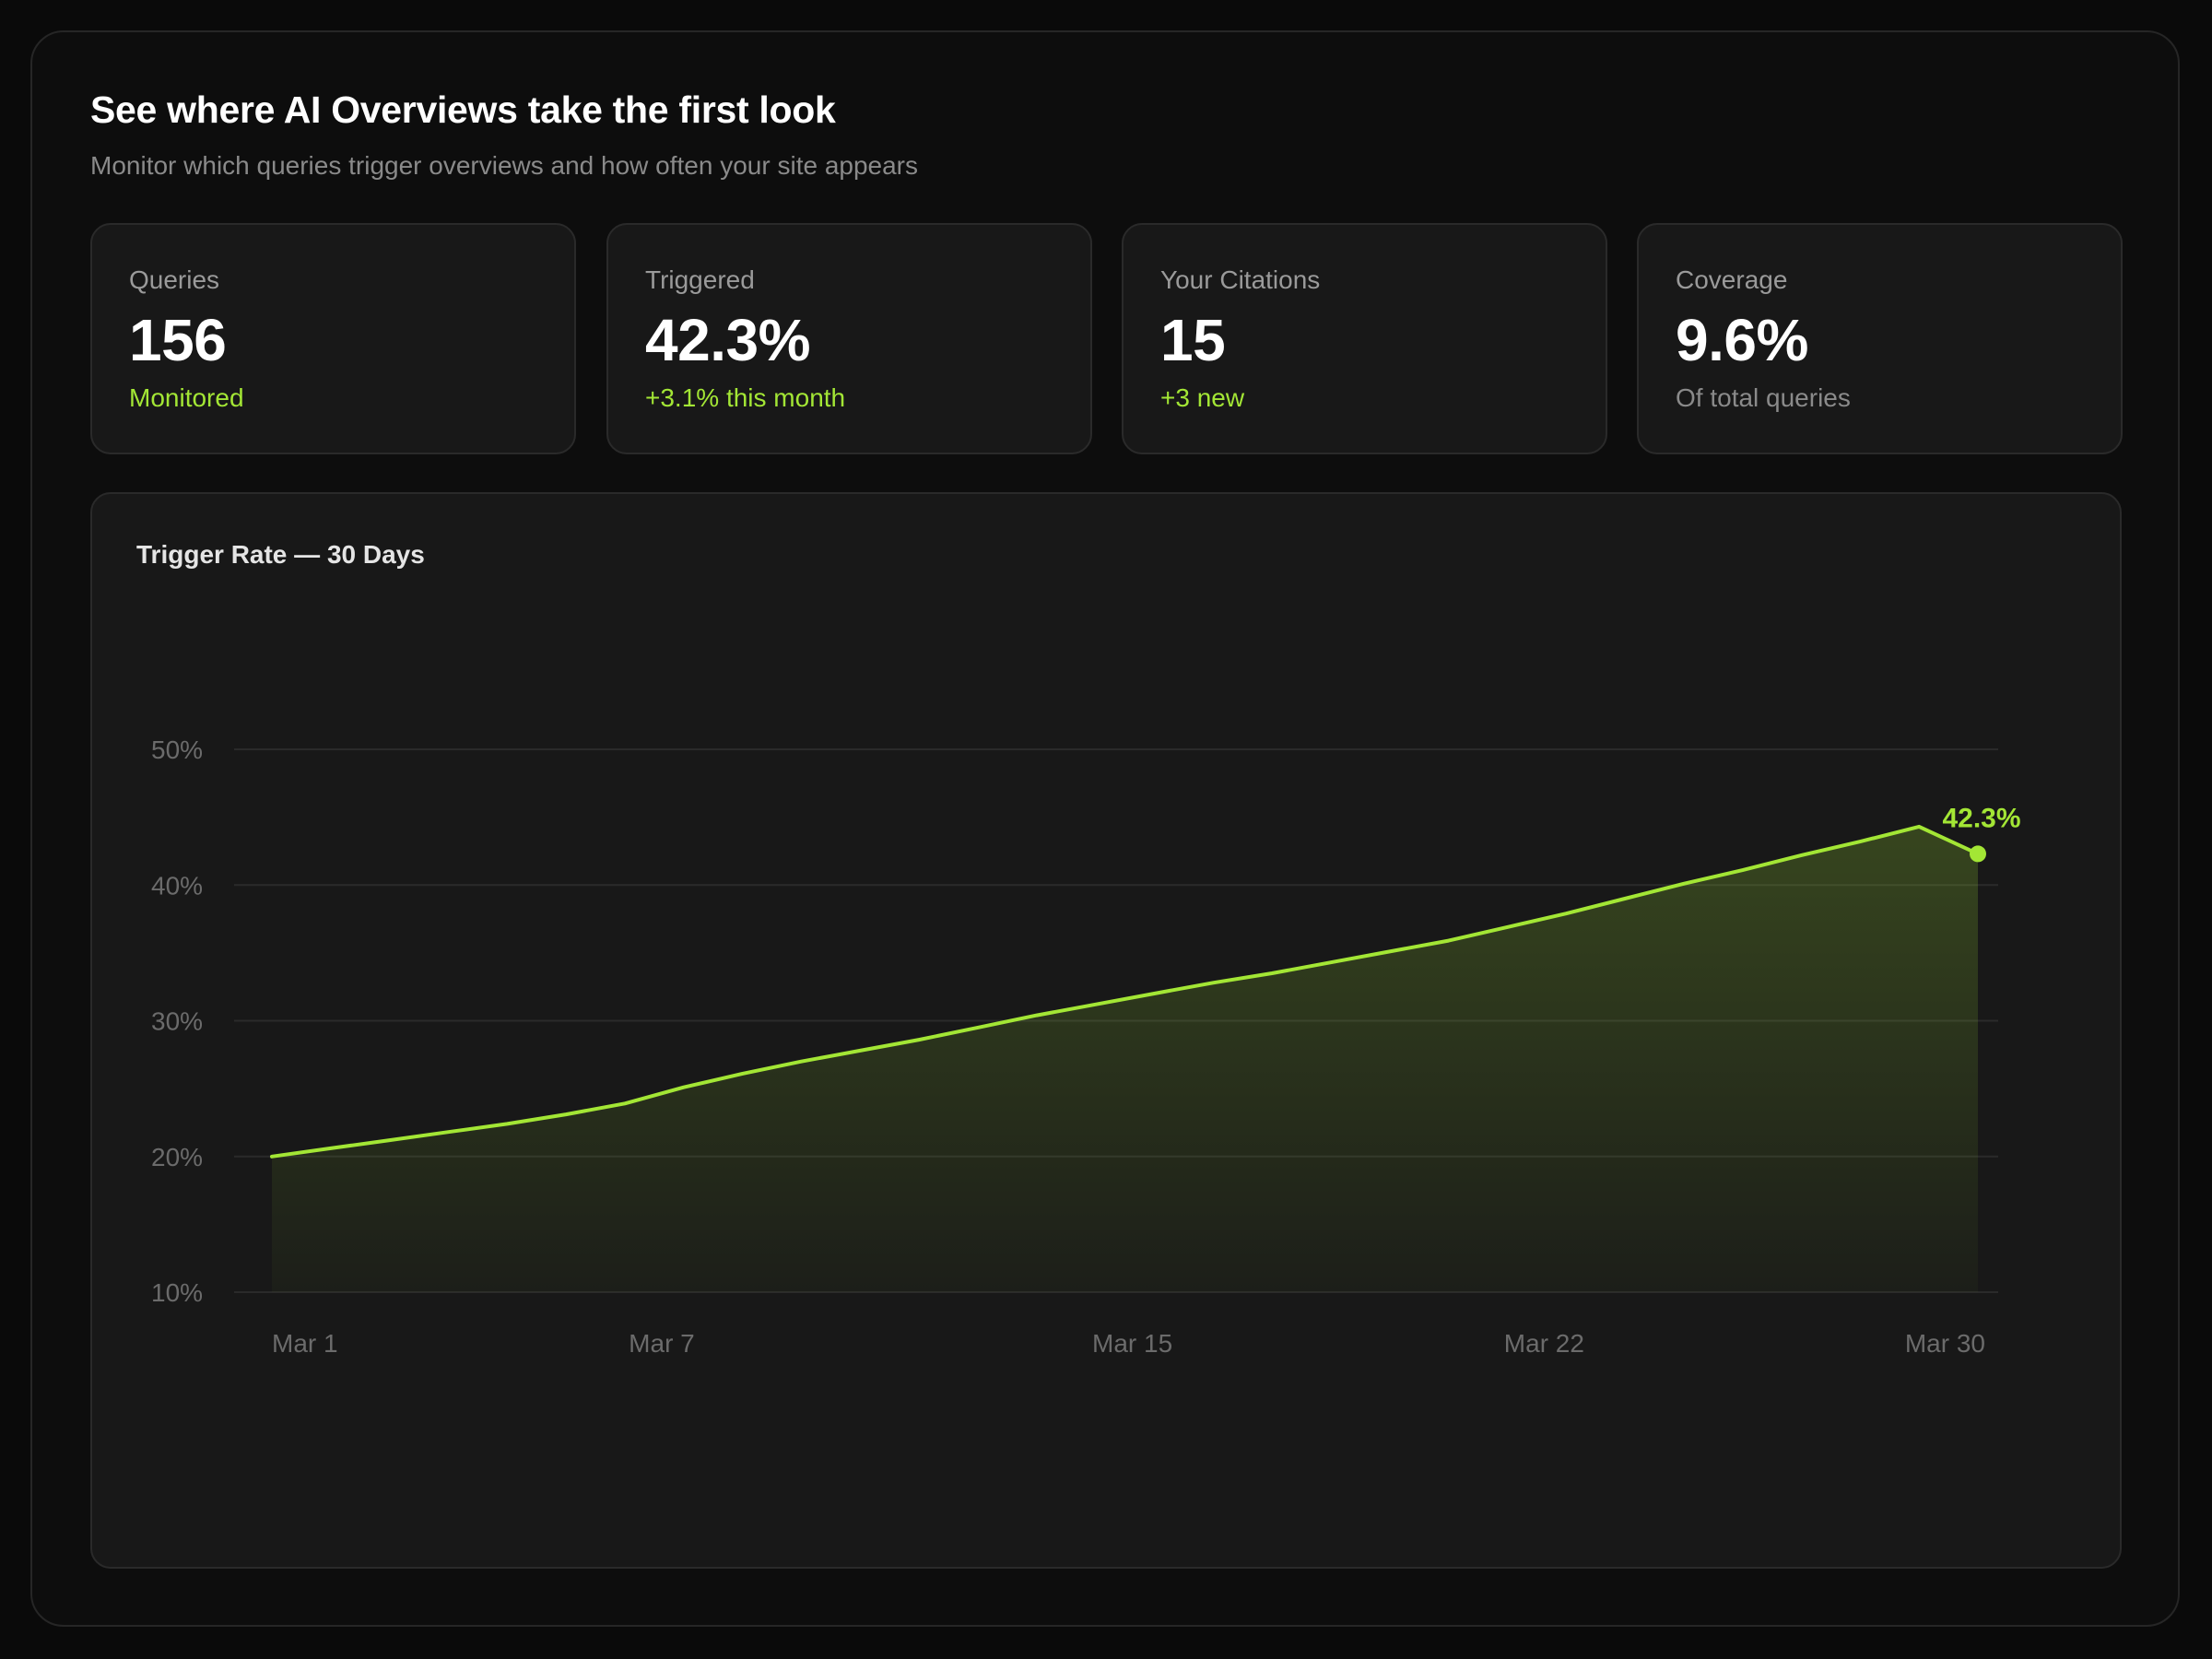  Describe the element at coordinates (849, 338) in the screenshot. I see `stat-card-triggered: Triggered 42.3% +3.1% this month` at that location.